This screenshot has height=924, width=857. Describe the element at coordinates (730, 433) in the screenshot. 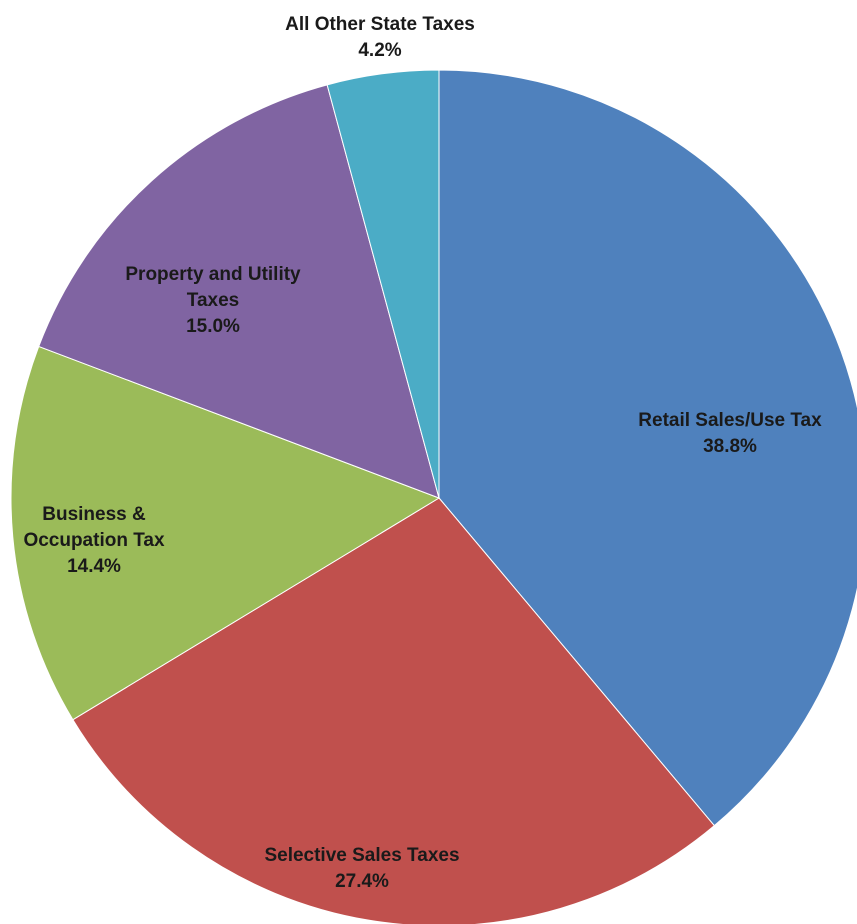

I see `data-label-retail-sales-use-tax: Retail Sales/Use Tax 38.8%` at that location.